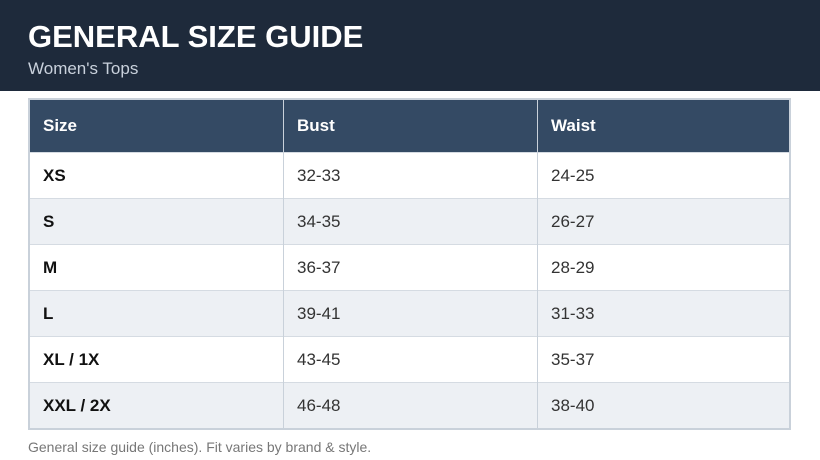 The width and height of the screenshot is (820, 460). What do you see at coordinates (156, 175) in the screenshot?
I see `table-cell: XS` at bounding box center [156, 175].